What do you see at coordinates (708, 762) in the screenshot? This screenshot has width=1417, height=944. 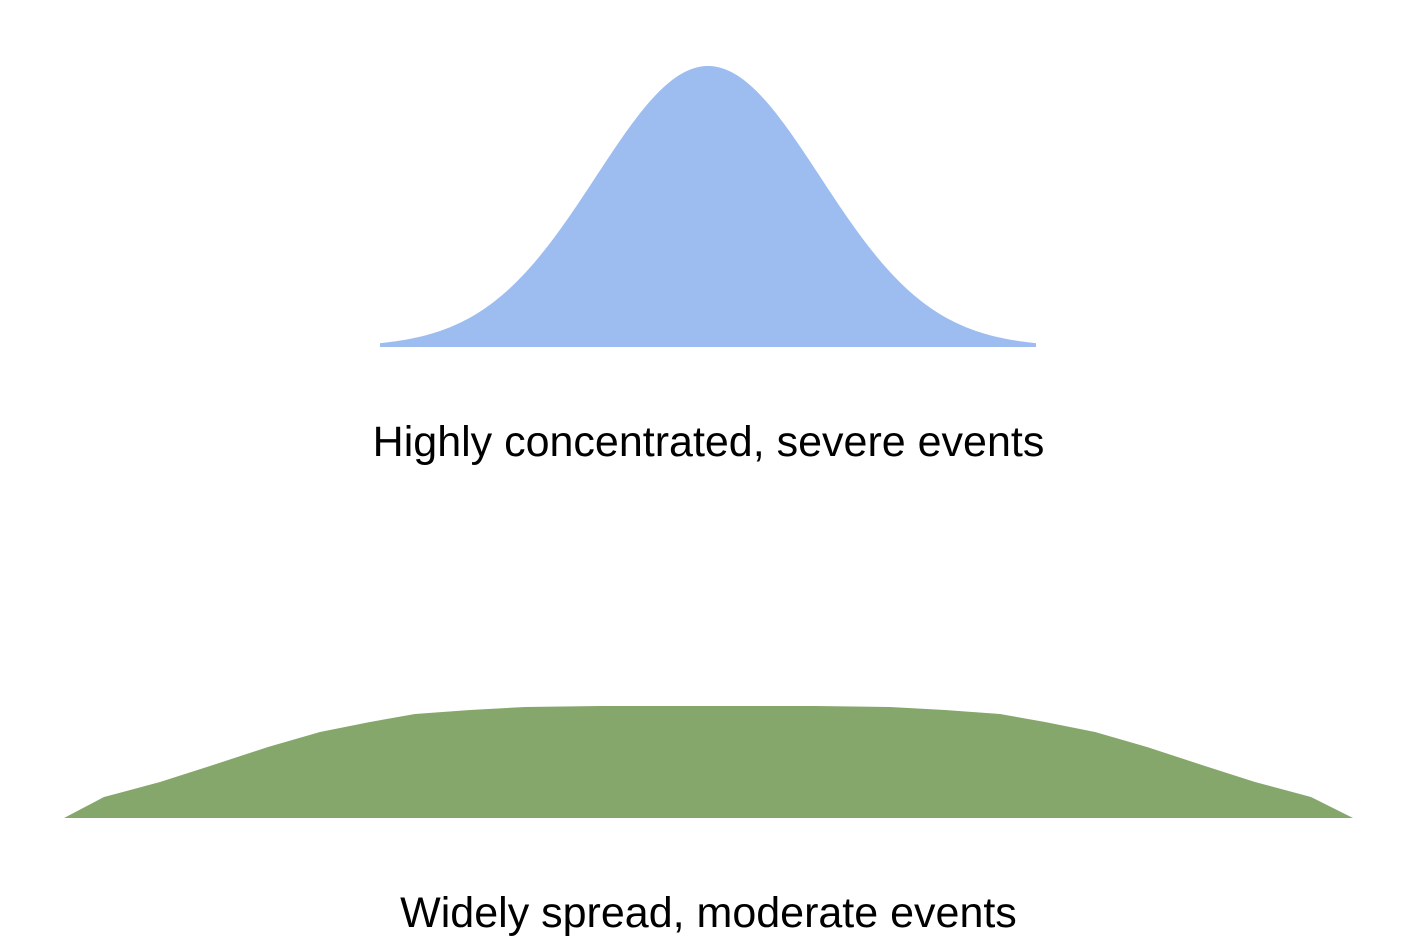 I see `spread-distribution-shape` at bounding box center [708, 762].